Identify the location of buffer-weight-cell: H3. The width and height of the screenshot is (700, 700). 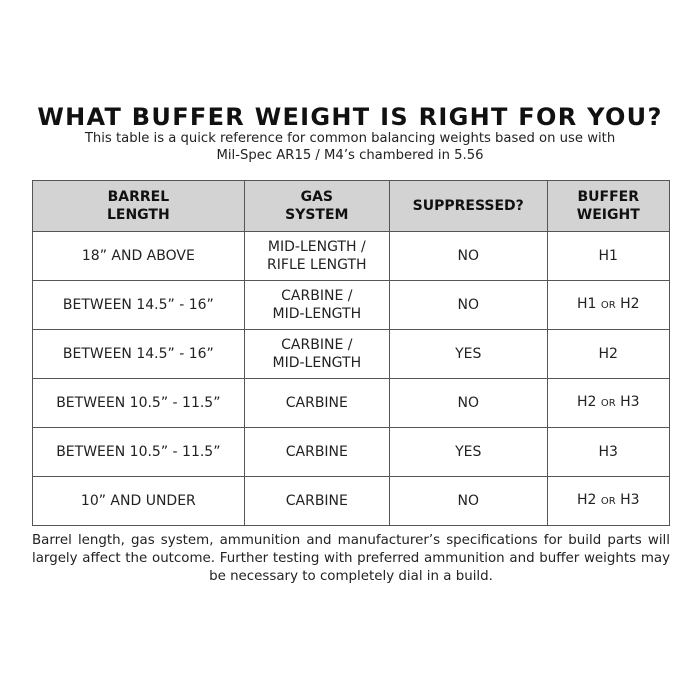
(608, 452).